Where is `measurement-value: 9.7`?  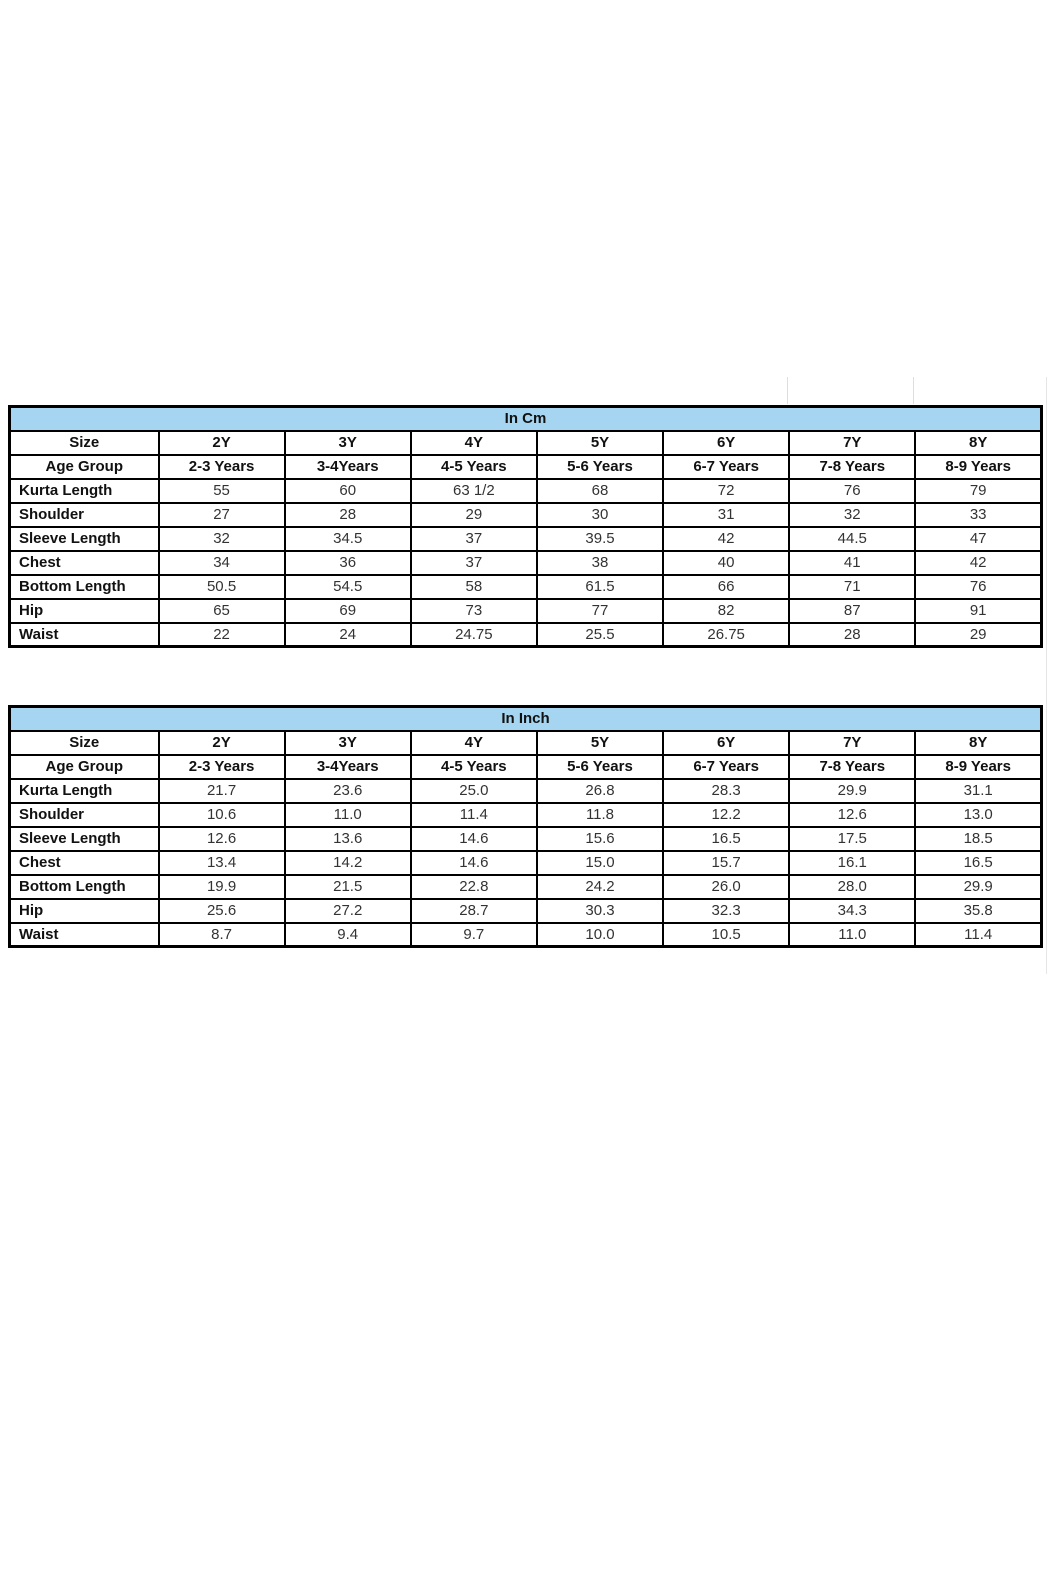 measurement-value: 9.7 is located at coordinates (473, 934).